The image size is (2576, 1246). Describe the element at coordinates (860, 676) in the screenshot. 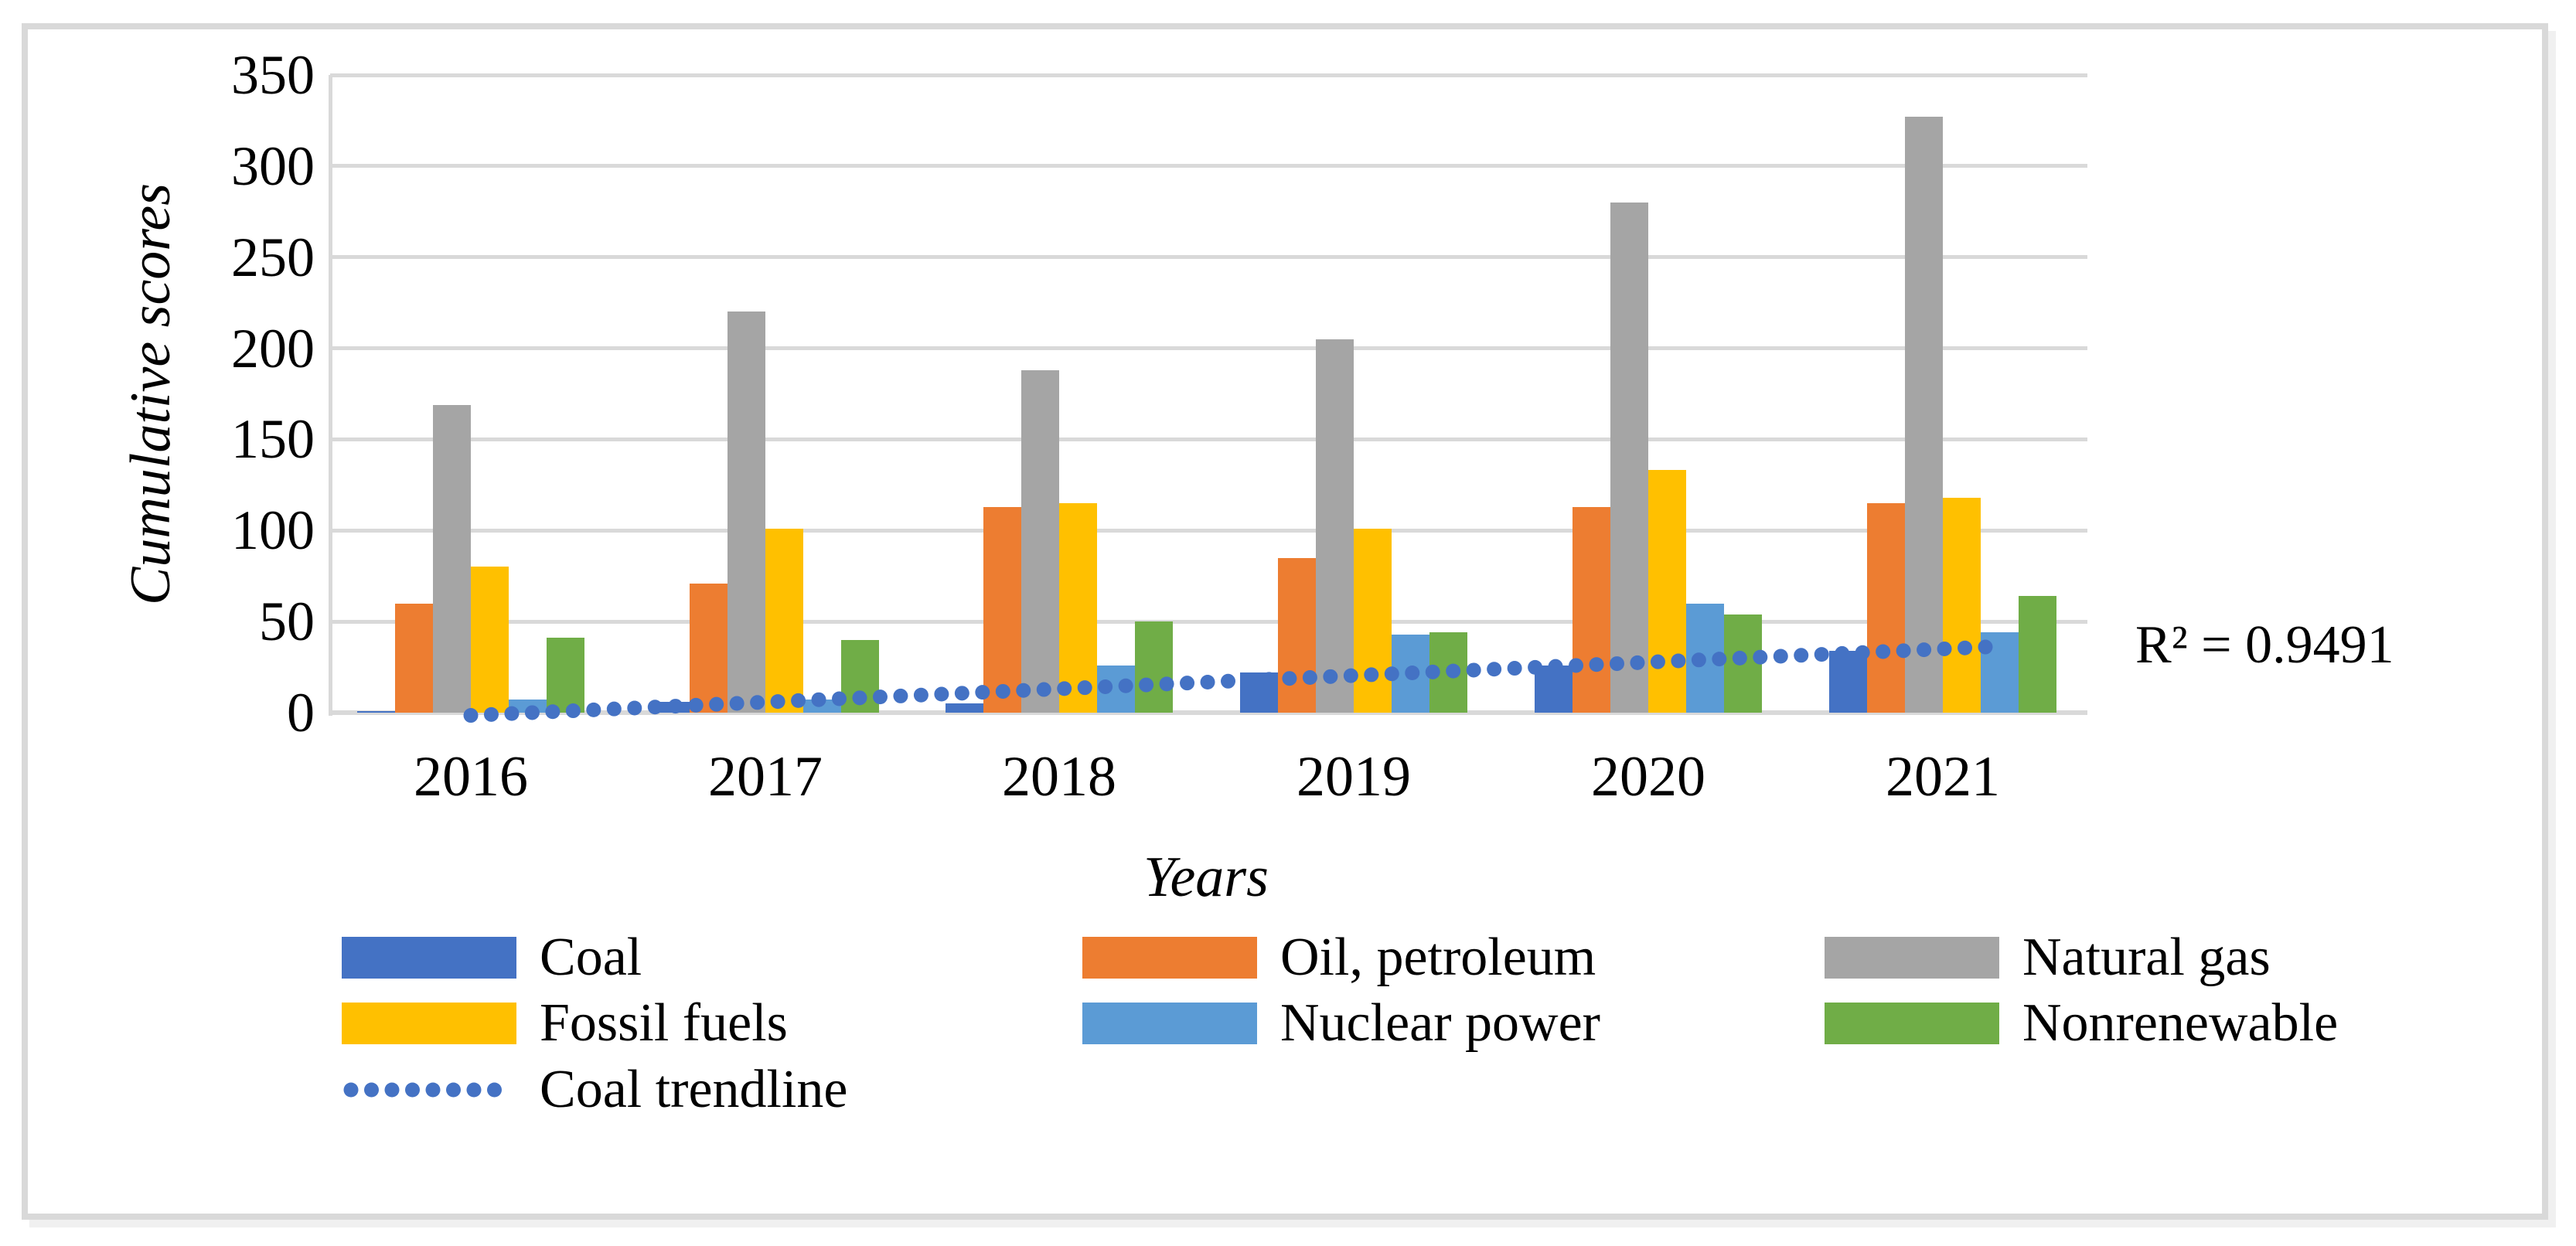

I see `bar-nonrenewable-2017` at that location.